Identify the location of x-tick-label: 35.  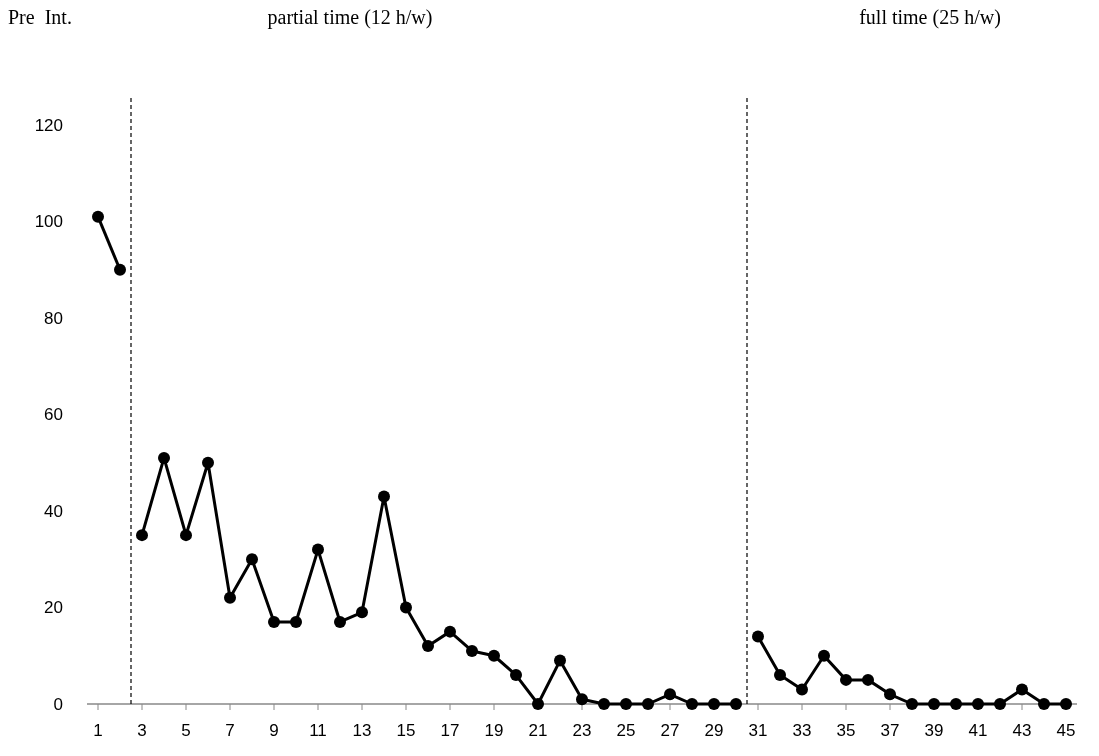
(846, 730).